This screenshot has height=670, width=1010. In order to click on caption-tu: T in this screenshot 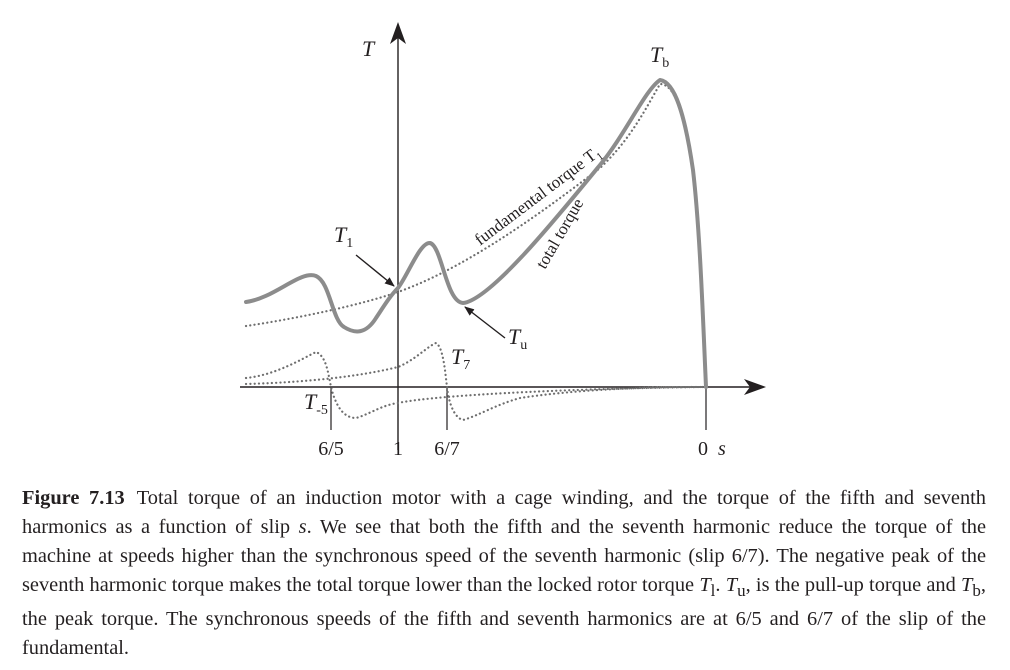, I will do `click(731, 585)`.